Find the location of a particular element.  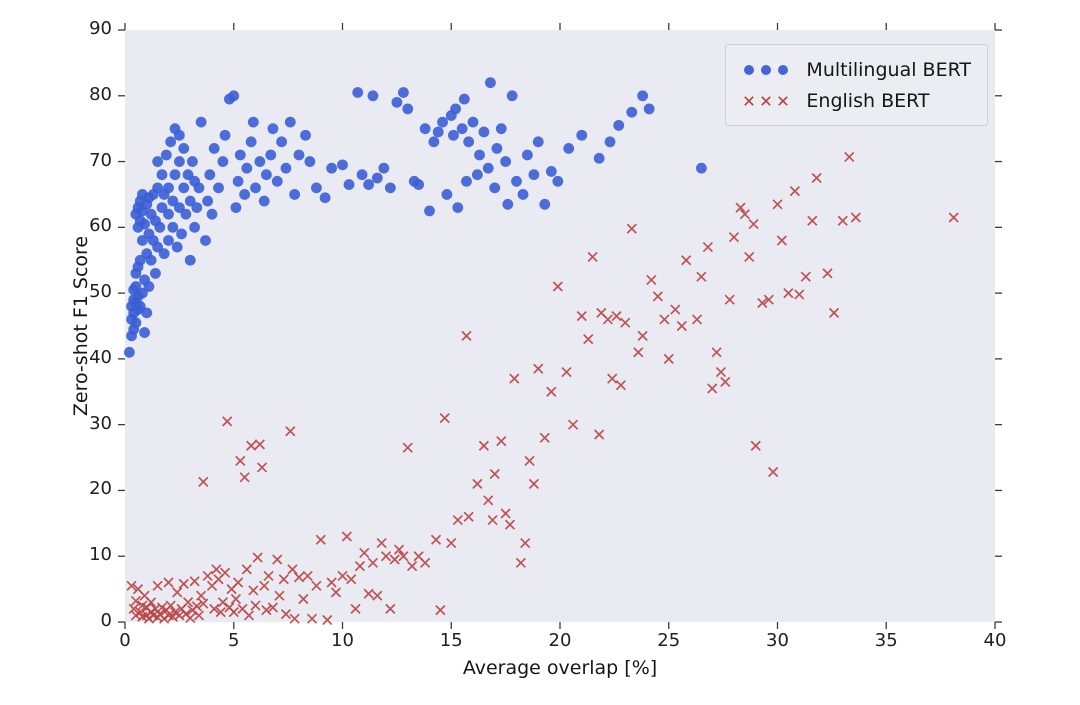

x-tick-label: 10 is located at coordinates (342, 640).